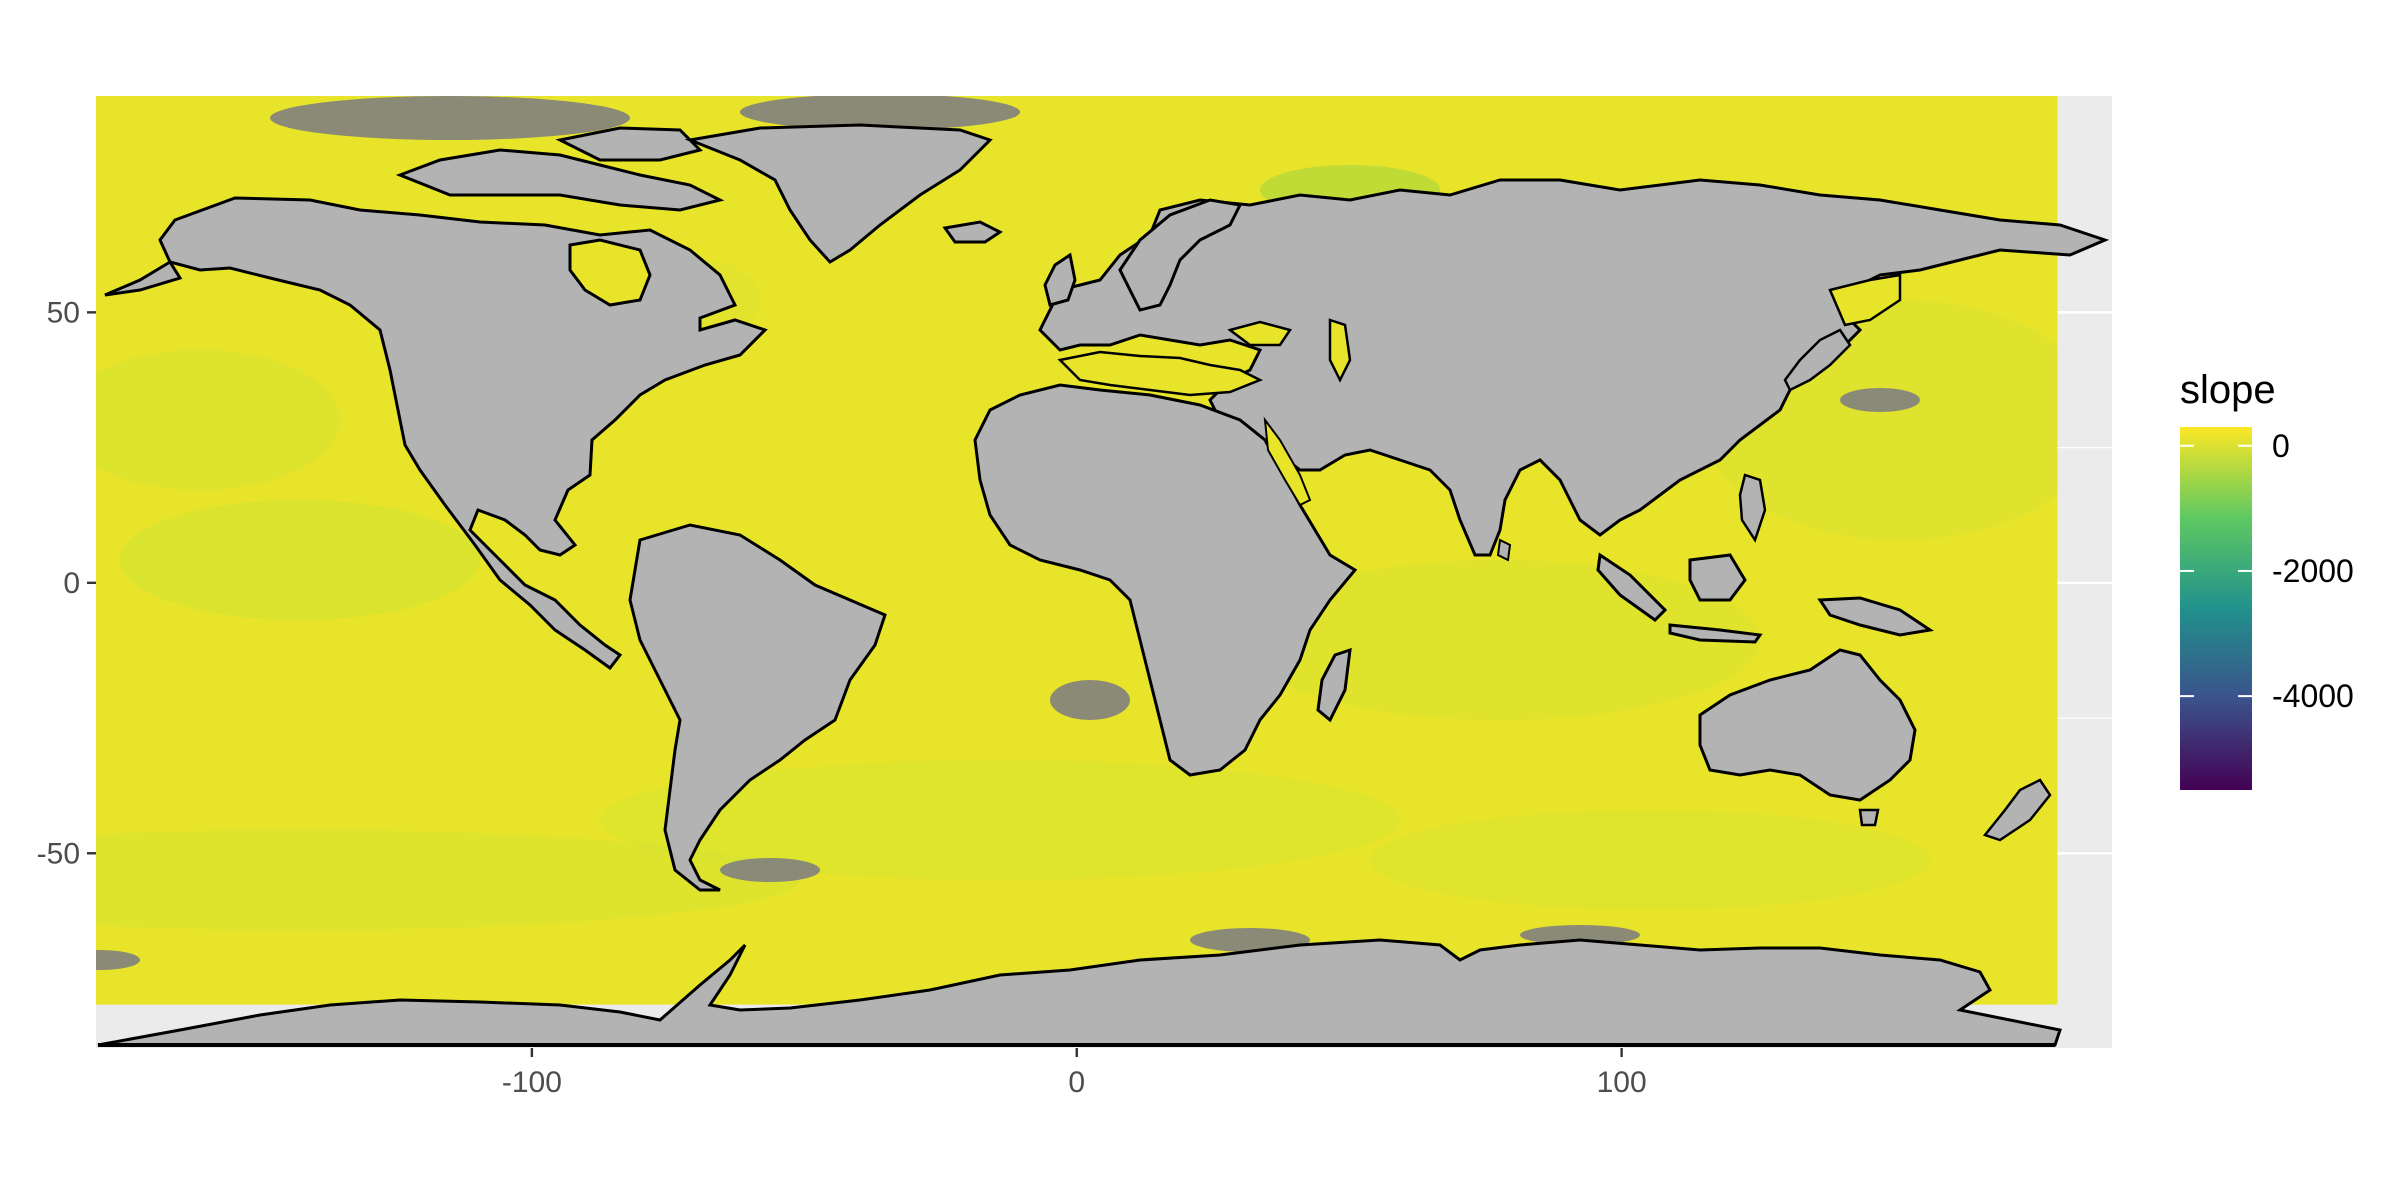  Describe the element at coordinates (2313, 571) in the screenshot. I see `legend-break-label: -2000` at that location.